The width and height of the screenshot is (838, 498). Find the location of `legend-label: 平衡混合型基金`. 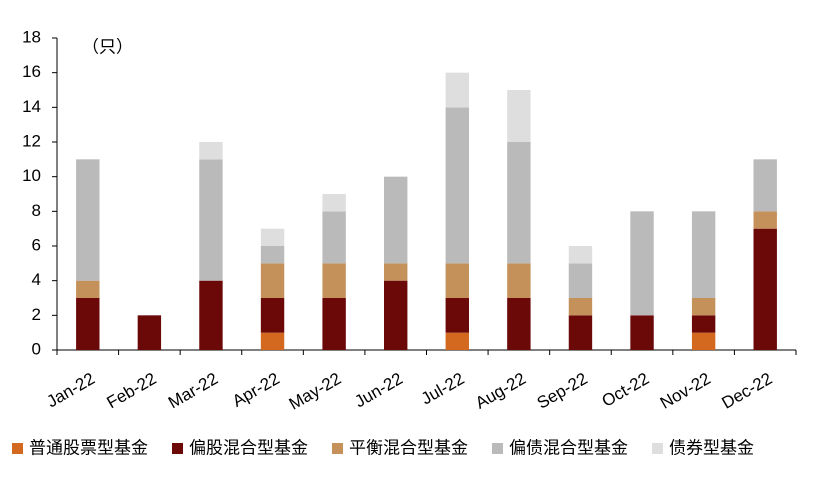

legend-label: 平衡混合型基金 is located at coordinates (408, 447).